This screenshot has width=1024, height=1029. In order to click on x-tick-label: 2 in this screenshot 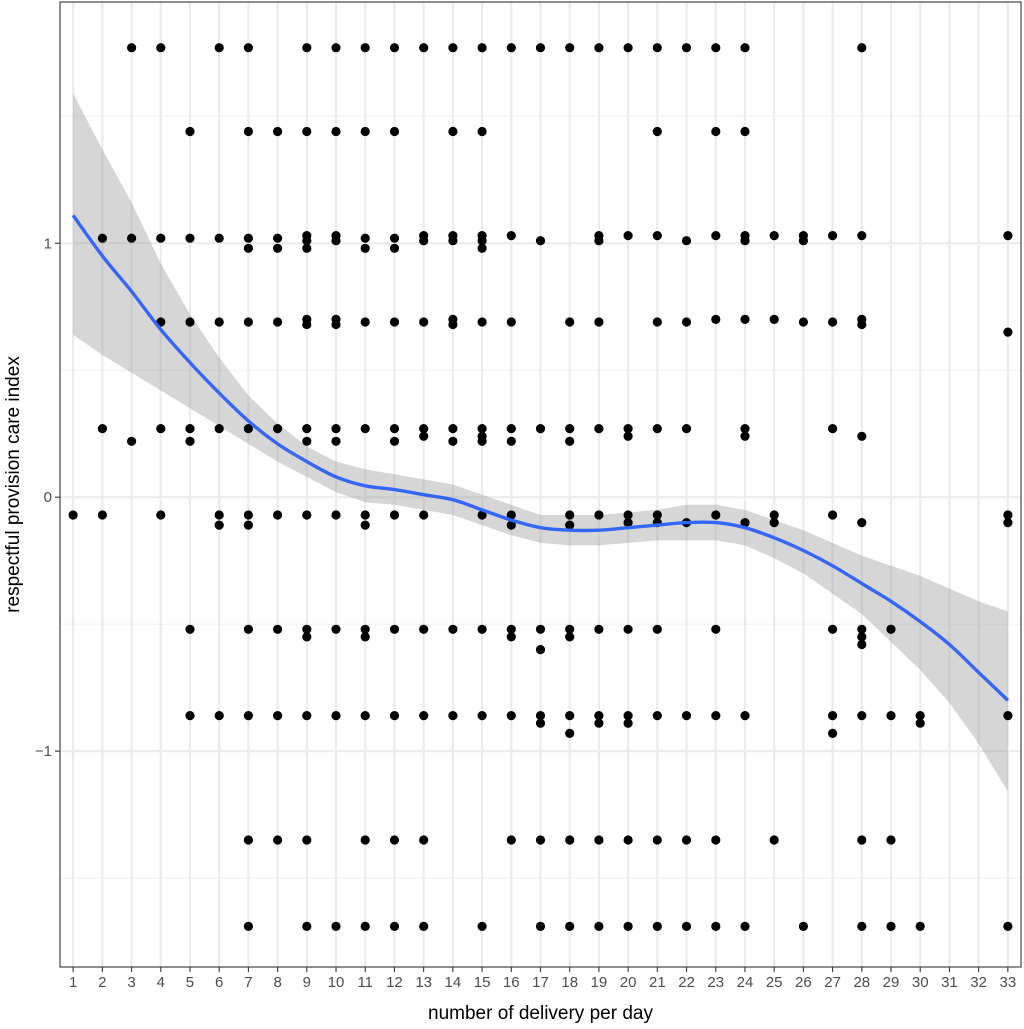, I will do `click(102, 982)`.